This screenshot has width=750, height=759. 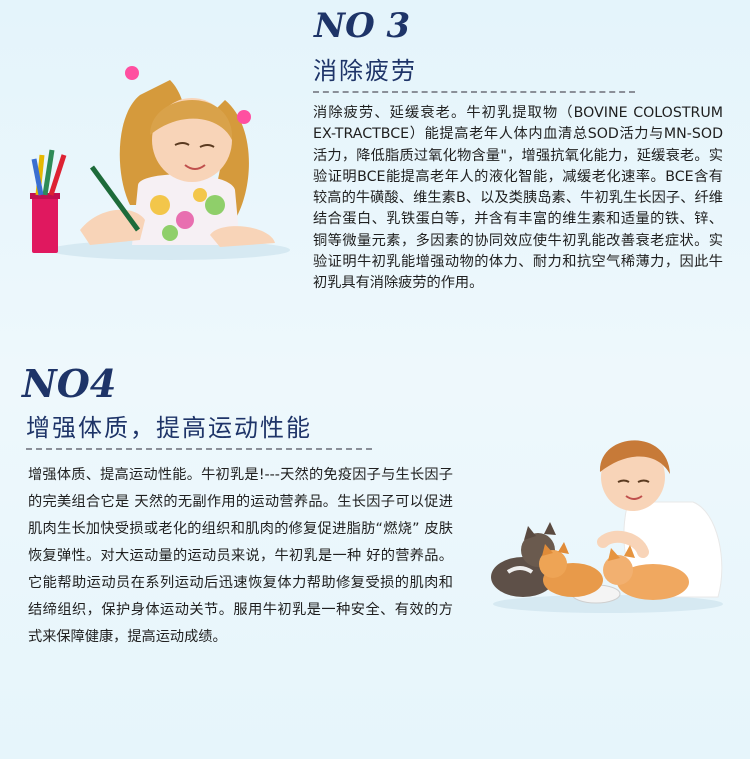 I want to click on section4-title: 增强体质，提高运动性能, so click(x=169, y=428).